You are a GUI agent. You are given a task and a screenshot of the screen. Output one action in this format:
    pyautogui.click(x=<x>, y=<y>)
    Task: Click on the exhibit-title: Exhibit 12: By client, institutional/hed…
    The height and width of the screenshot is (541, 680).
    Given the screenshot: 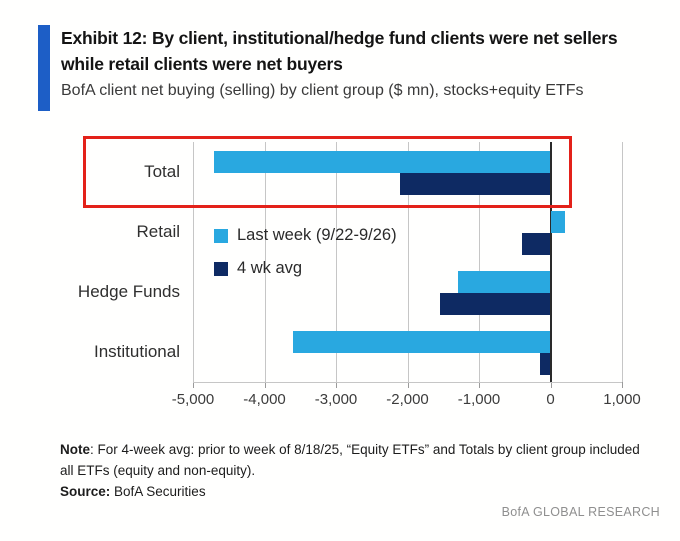 What is the action you would take?
    pyautogui.click(x=339, y=51)
    